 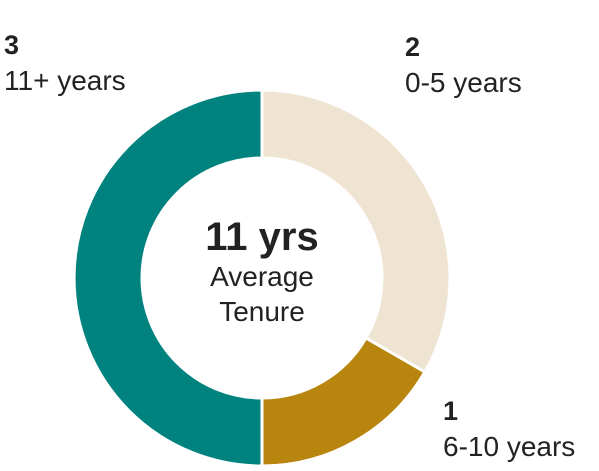 I want to click on segment-label: 1 6-10 years, so click(x=509, y=429).